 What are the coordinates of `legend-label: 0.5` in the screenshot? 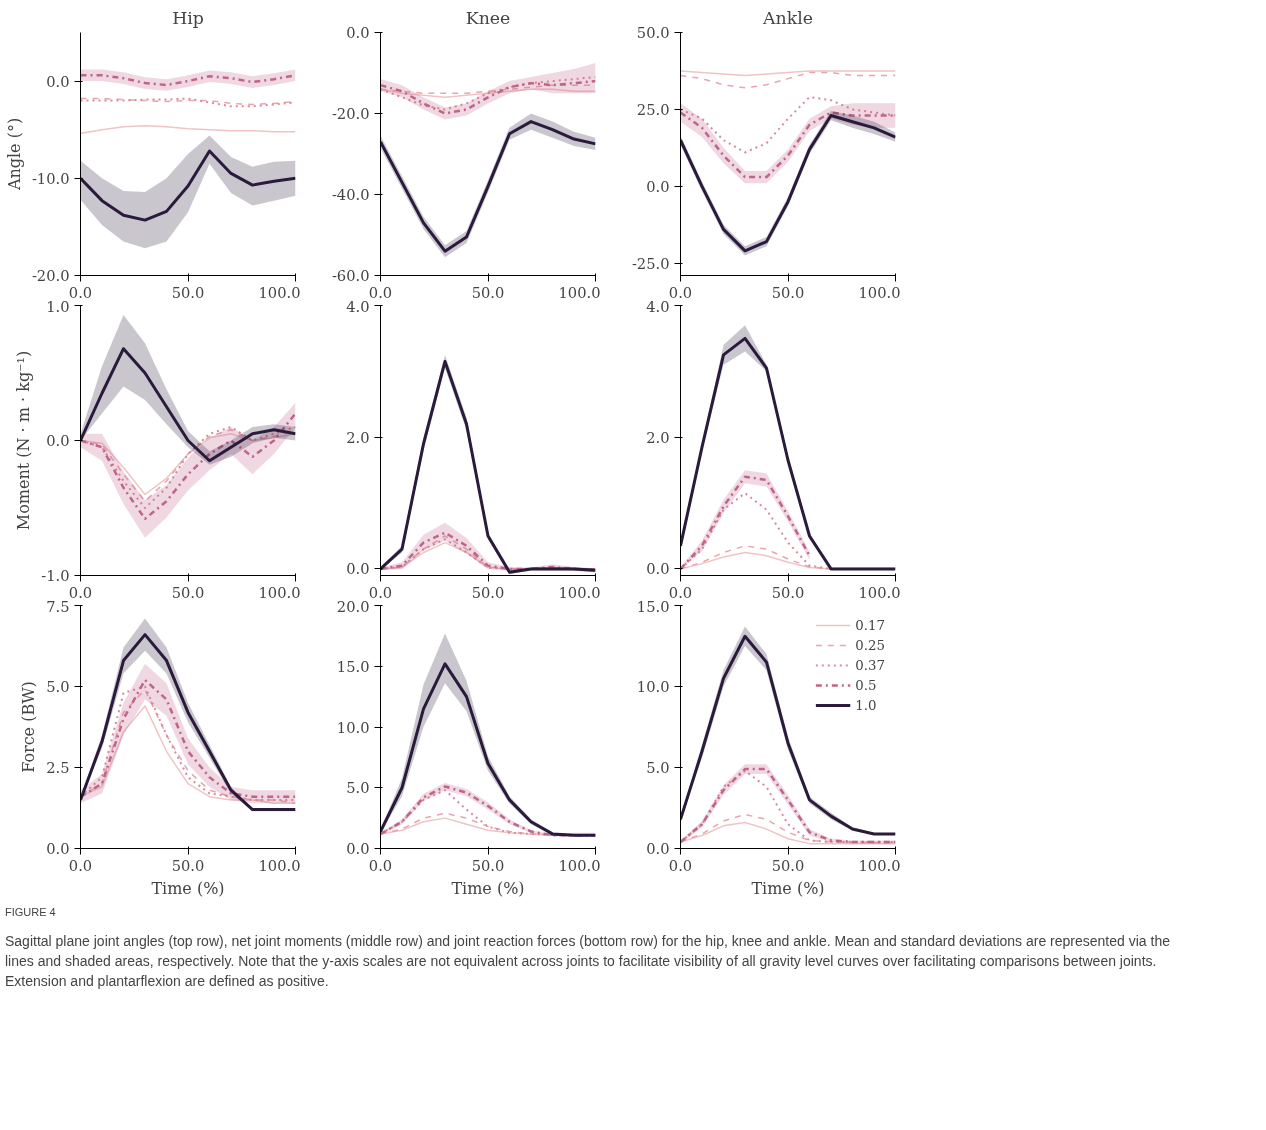 It's located at (866, 685).